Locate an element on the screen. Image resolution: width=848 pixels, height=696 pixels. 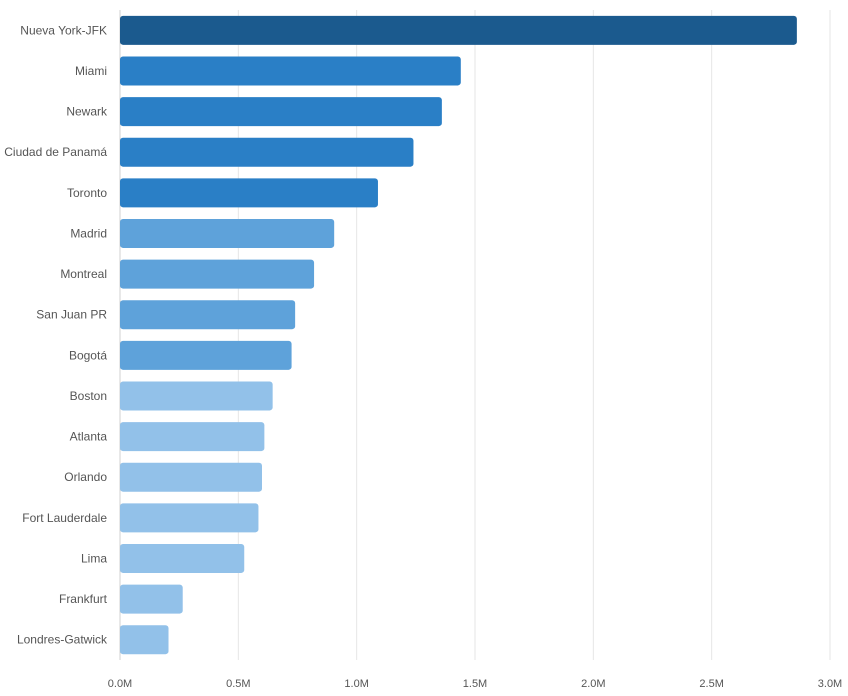
category-label: Miami is located at coordinates (91, 71).